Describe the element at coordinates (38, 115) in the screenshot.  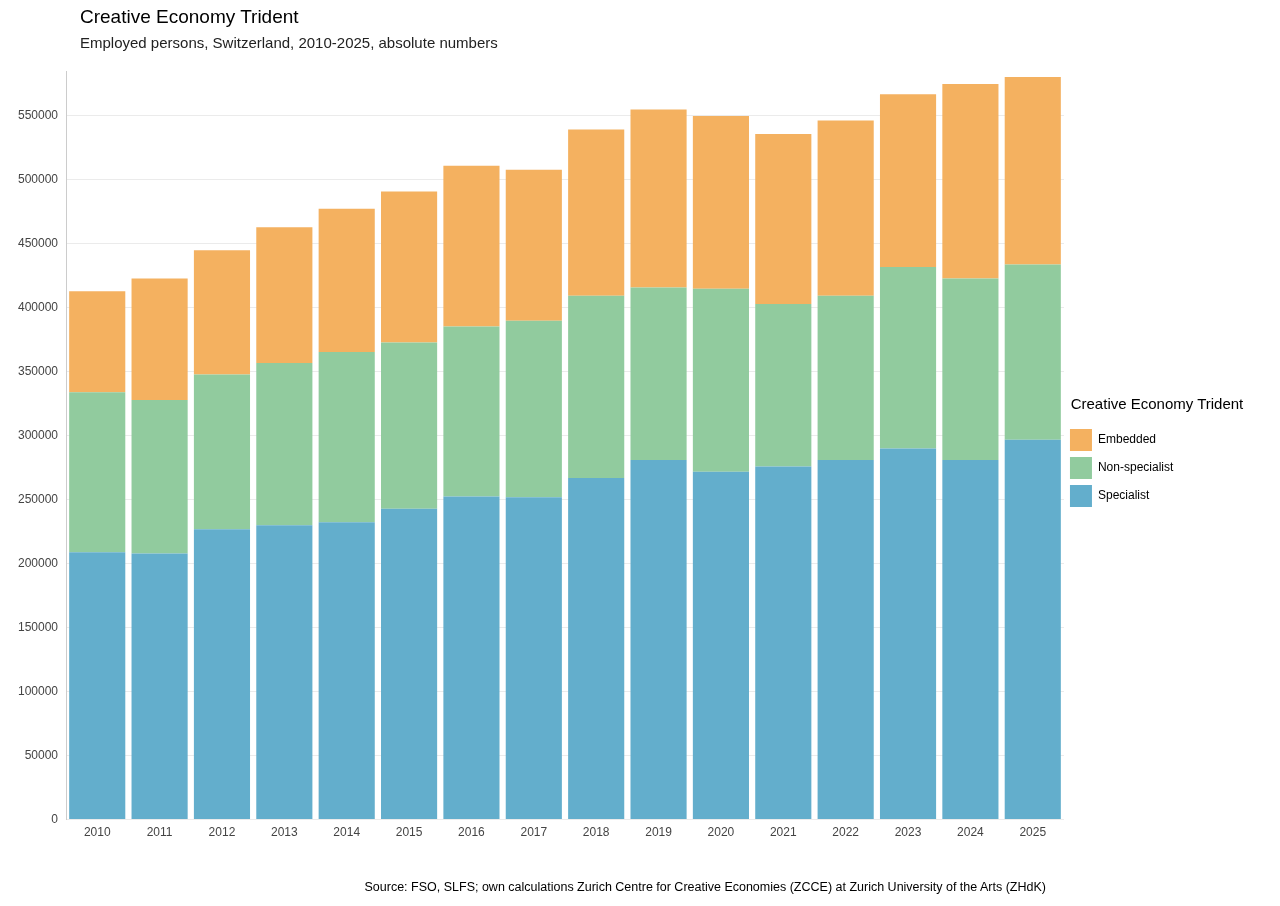
I see `y-tick-label: 550000` at that location.